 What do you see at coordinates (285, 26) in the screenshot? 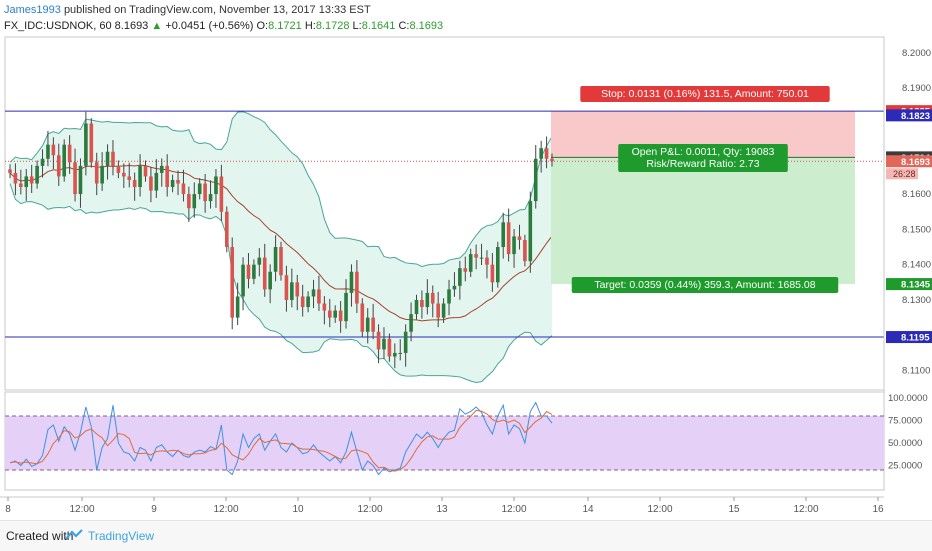
I see `open-value: 8.1721` at bounding box center [285, 26].